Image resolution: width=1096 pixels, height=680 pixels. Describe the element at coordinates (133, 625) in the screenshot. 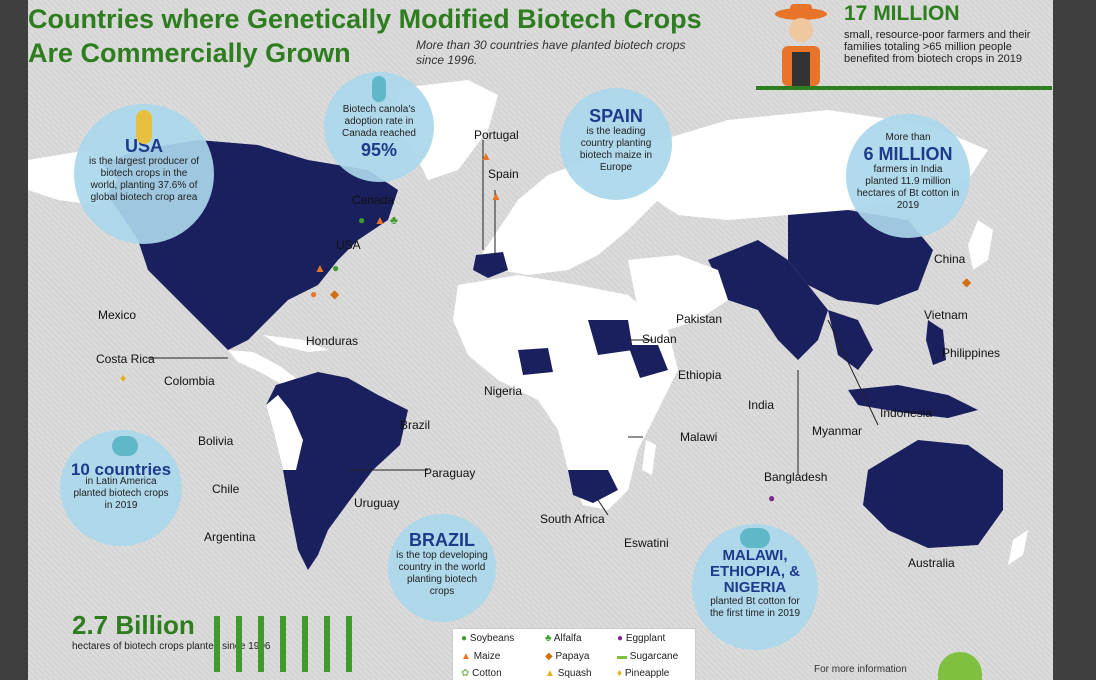

I see `bottom-stat-number: 2.7 Billion` at that location.